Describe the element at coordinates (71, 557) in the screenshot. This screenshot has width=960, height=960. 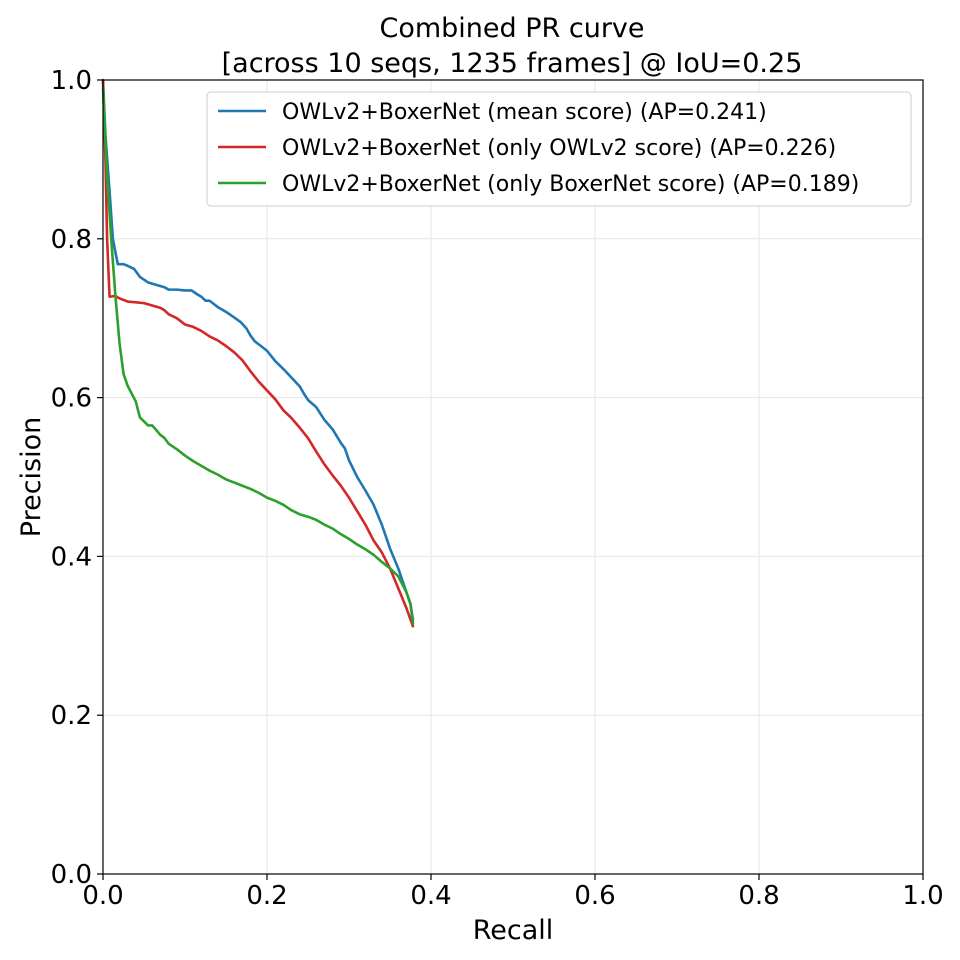
I see `y-tick-label: 0.4` at that location.